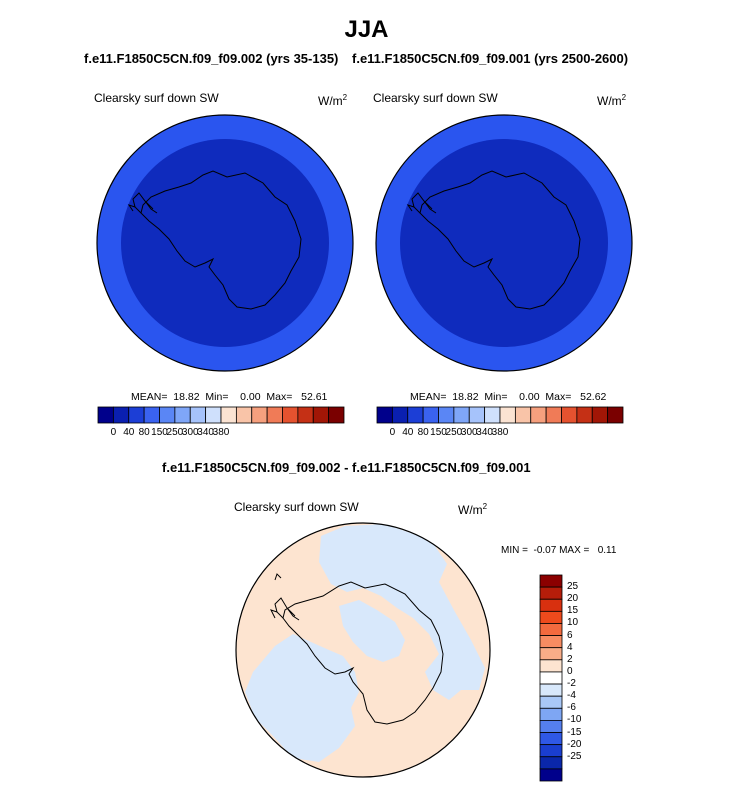  Describe the element at coordinates (156, 98) in the screenshot. I see `left-panel-variable: Clearsky surf down SW` at that location.